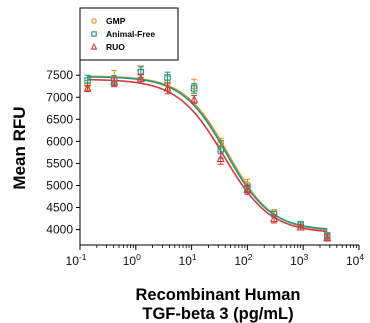 This screenshot has height=323, width=370. I want to click on legend-label-ruo: RUO, so click(115, 47).